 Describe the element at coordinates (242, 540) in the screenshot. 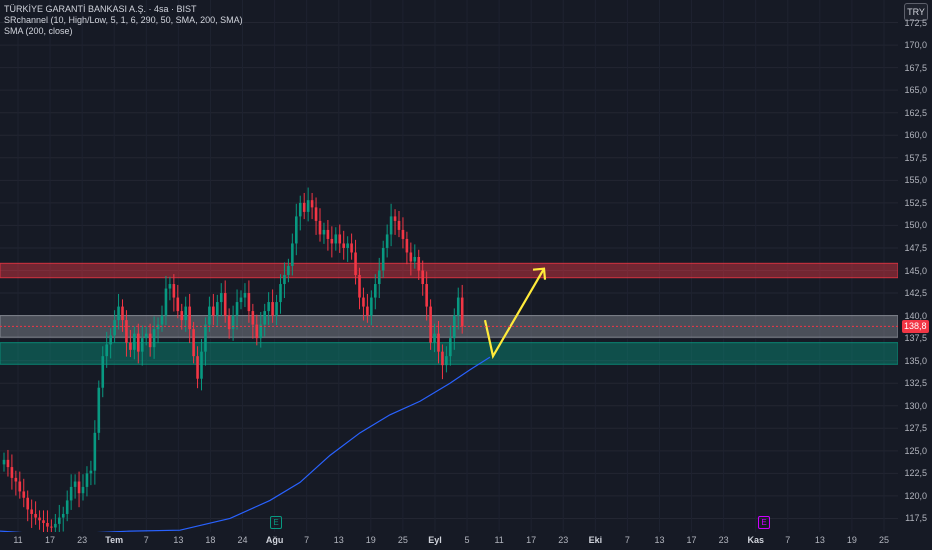

I see `time-tick-label: 24` at that location.